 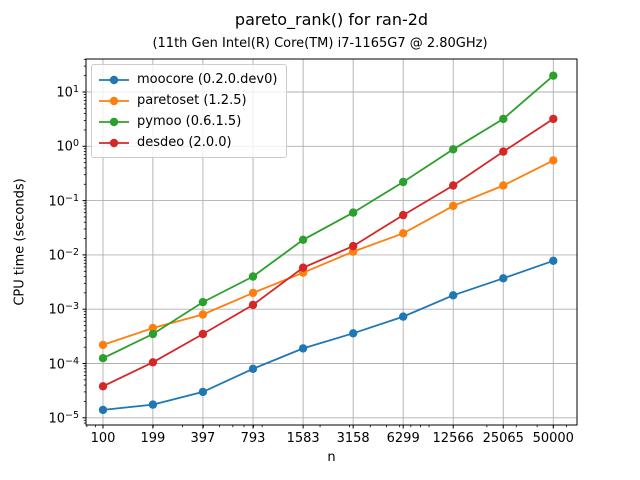 I want to click on chart-title: pareto_rank() for ran-2d, so click(x=331, y=19).